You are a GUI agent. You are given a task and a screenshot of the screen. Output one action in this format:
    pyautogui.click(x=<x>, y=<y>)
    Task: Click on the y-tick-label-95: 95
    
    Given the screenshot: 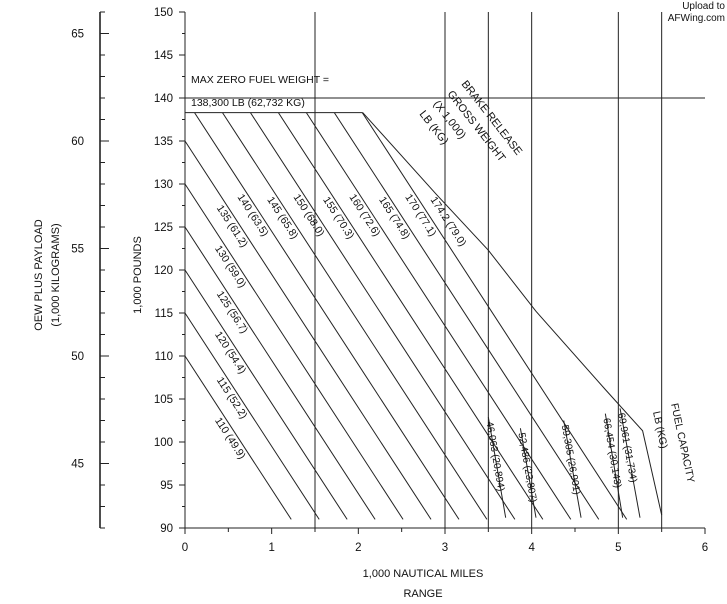 What is the action you would take?
    pyautogui.click(x=166, y=486)
    